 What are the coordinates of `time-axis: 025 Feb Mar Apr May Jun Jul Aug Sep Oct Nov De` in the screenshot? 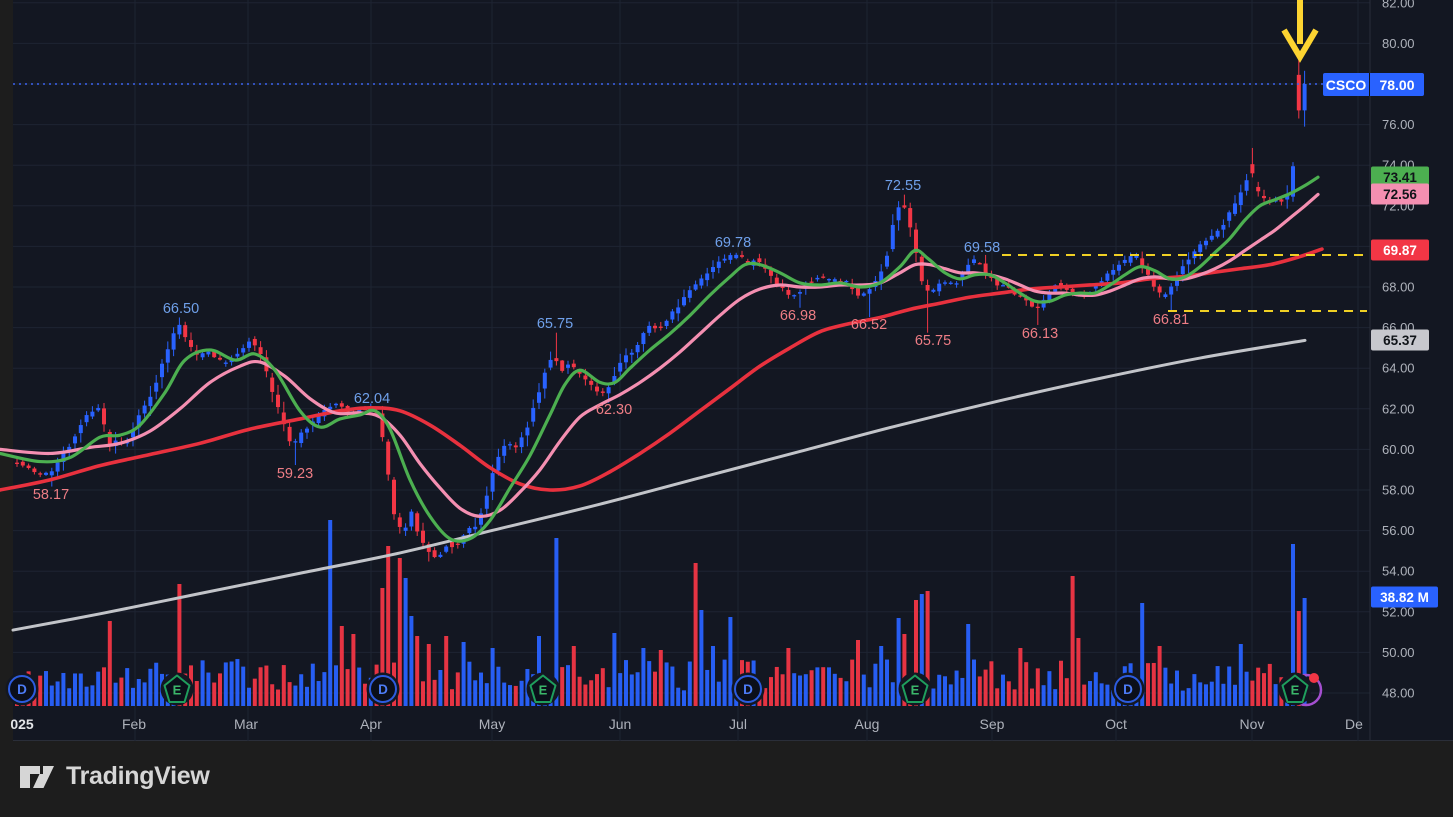 It's located at (686, 724).